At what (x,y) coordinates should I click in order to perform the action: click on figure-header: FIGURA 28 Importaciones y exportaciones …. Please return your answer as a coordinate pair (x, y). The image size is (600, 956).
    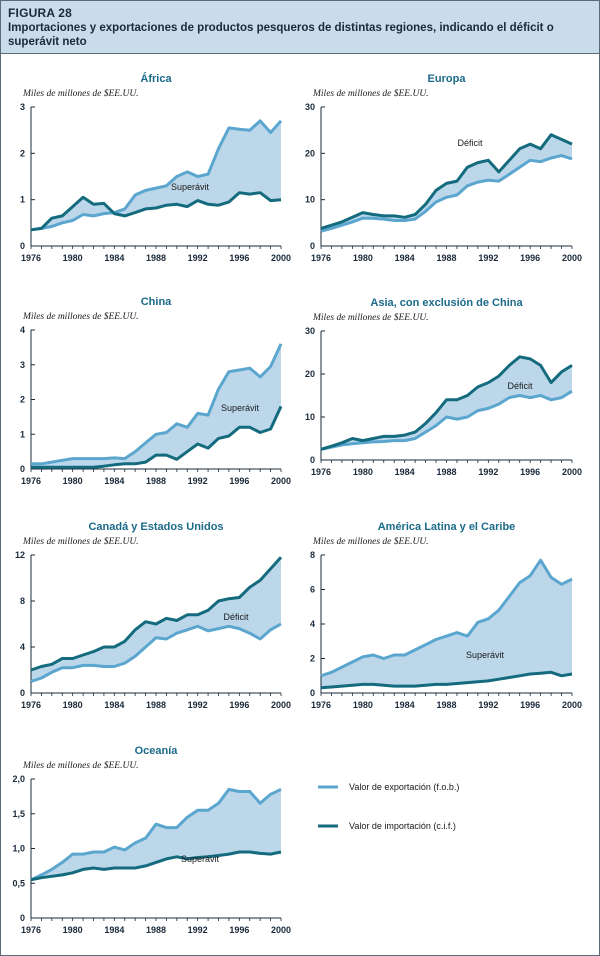
    Looking at the image, I should click on (300, 27).